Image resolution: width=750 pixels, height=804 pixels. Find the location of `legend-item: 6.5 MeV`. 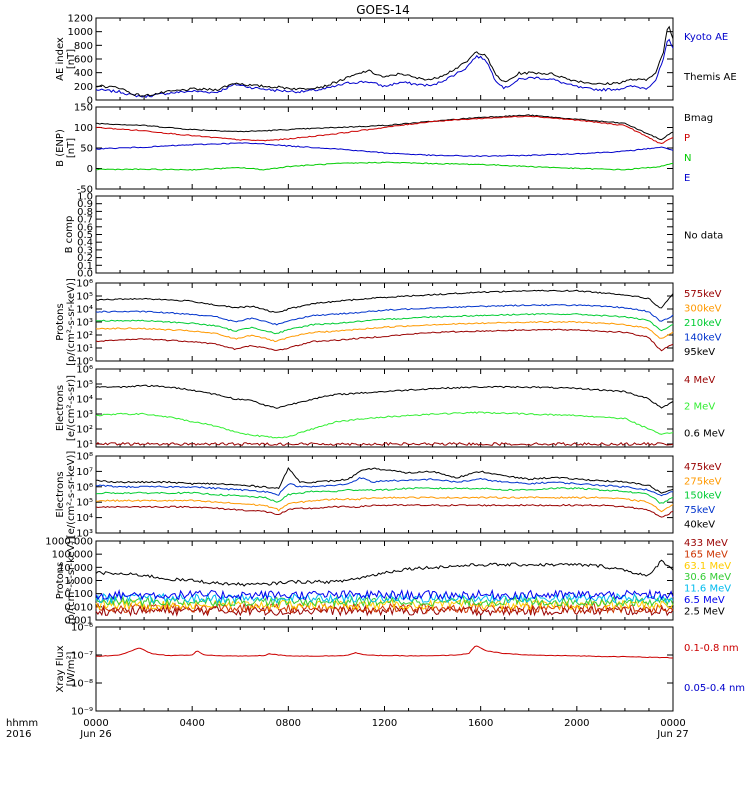

legend-item: 6.5 MeV is located at coordinates (704, 600).